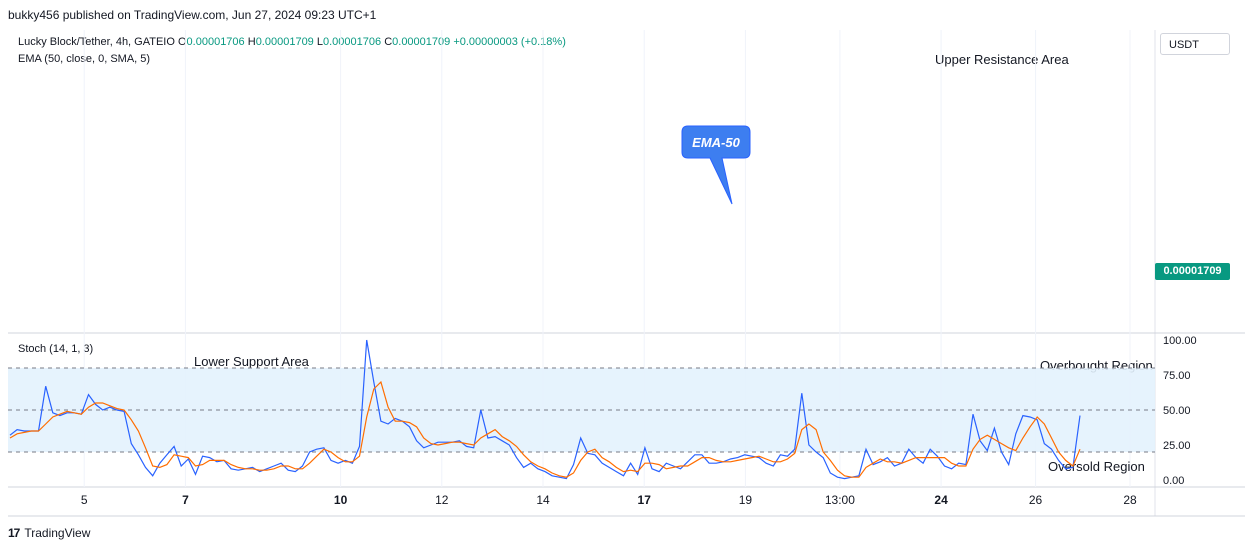 This screenshot has height=551, width=1245. What do you see at coordinates (746, 500) in the screenshot?
I see `time-tick-label: 19` at bounding box center [746, 500].